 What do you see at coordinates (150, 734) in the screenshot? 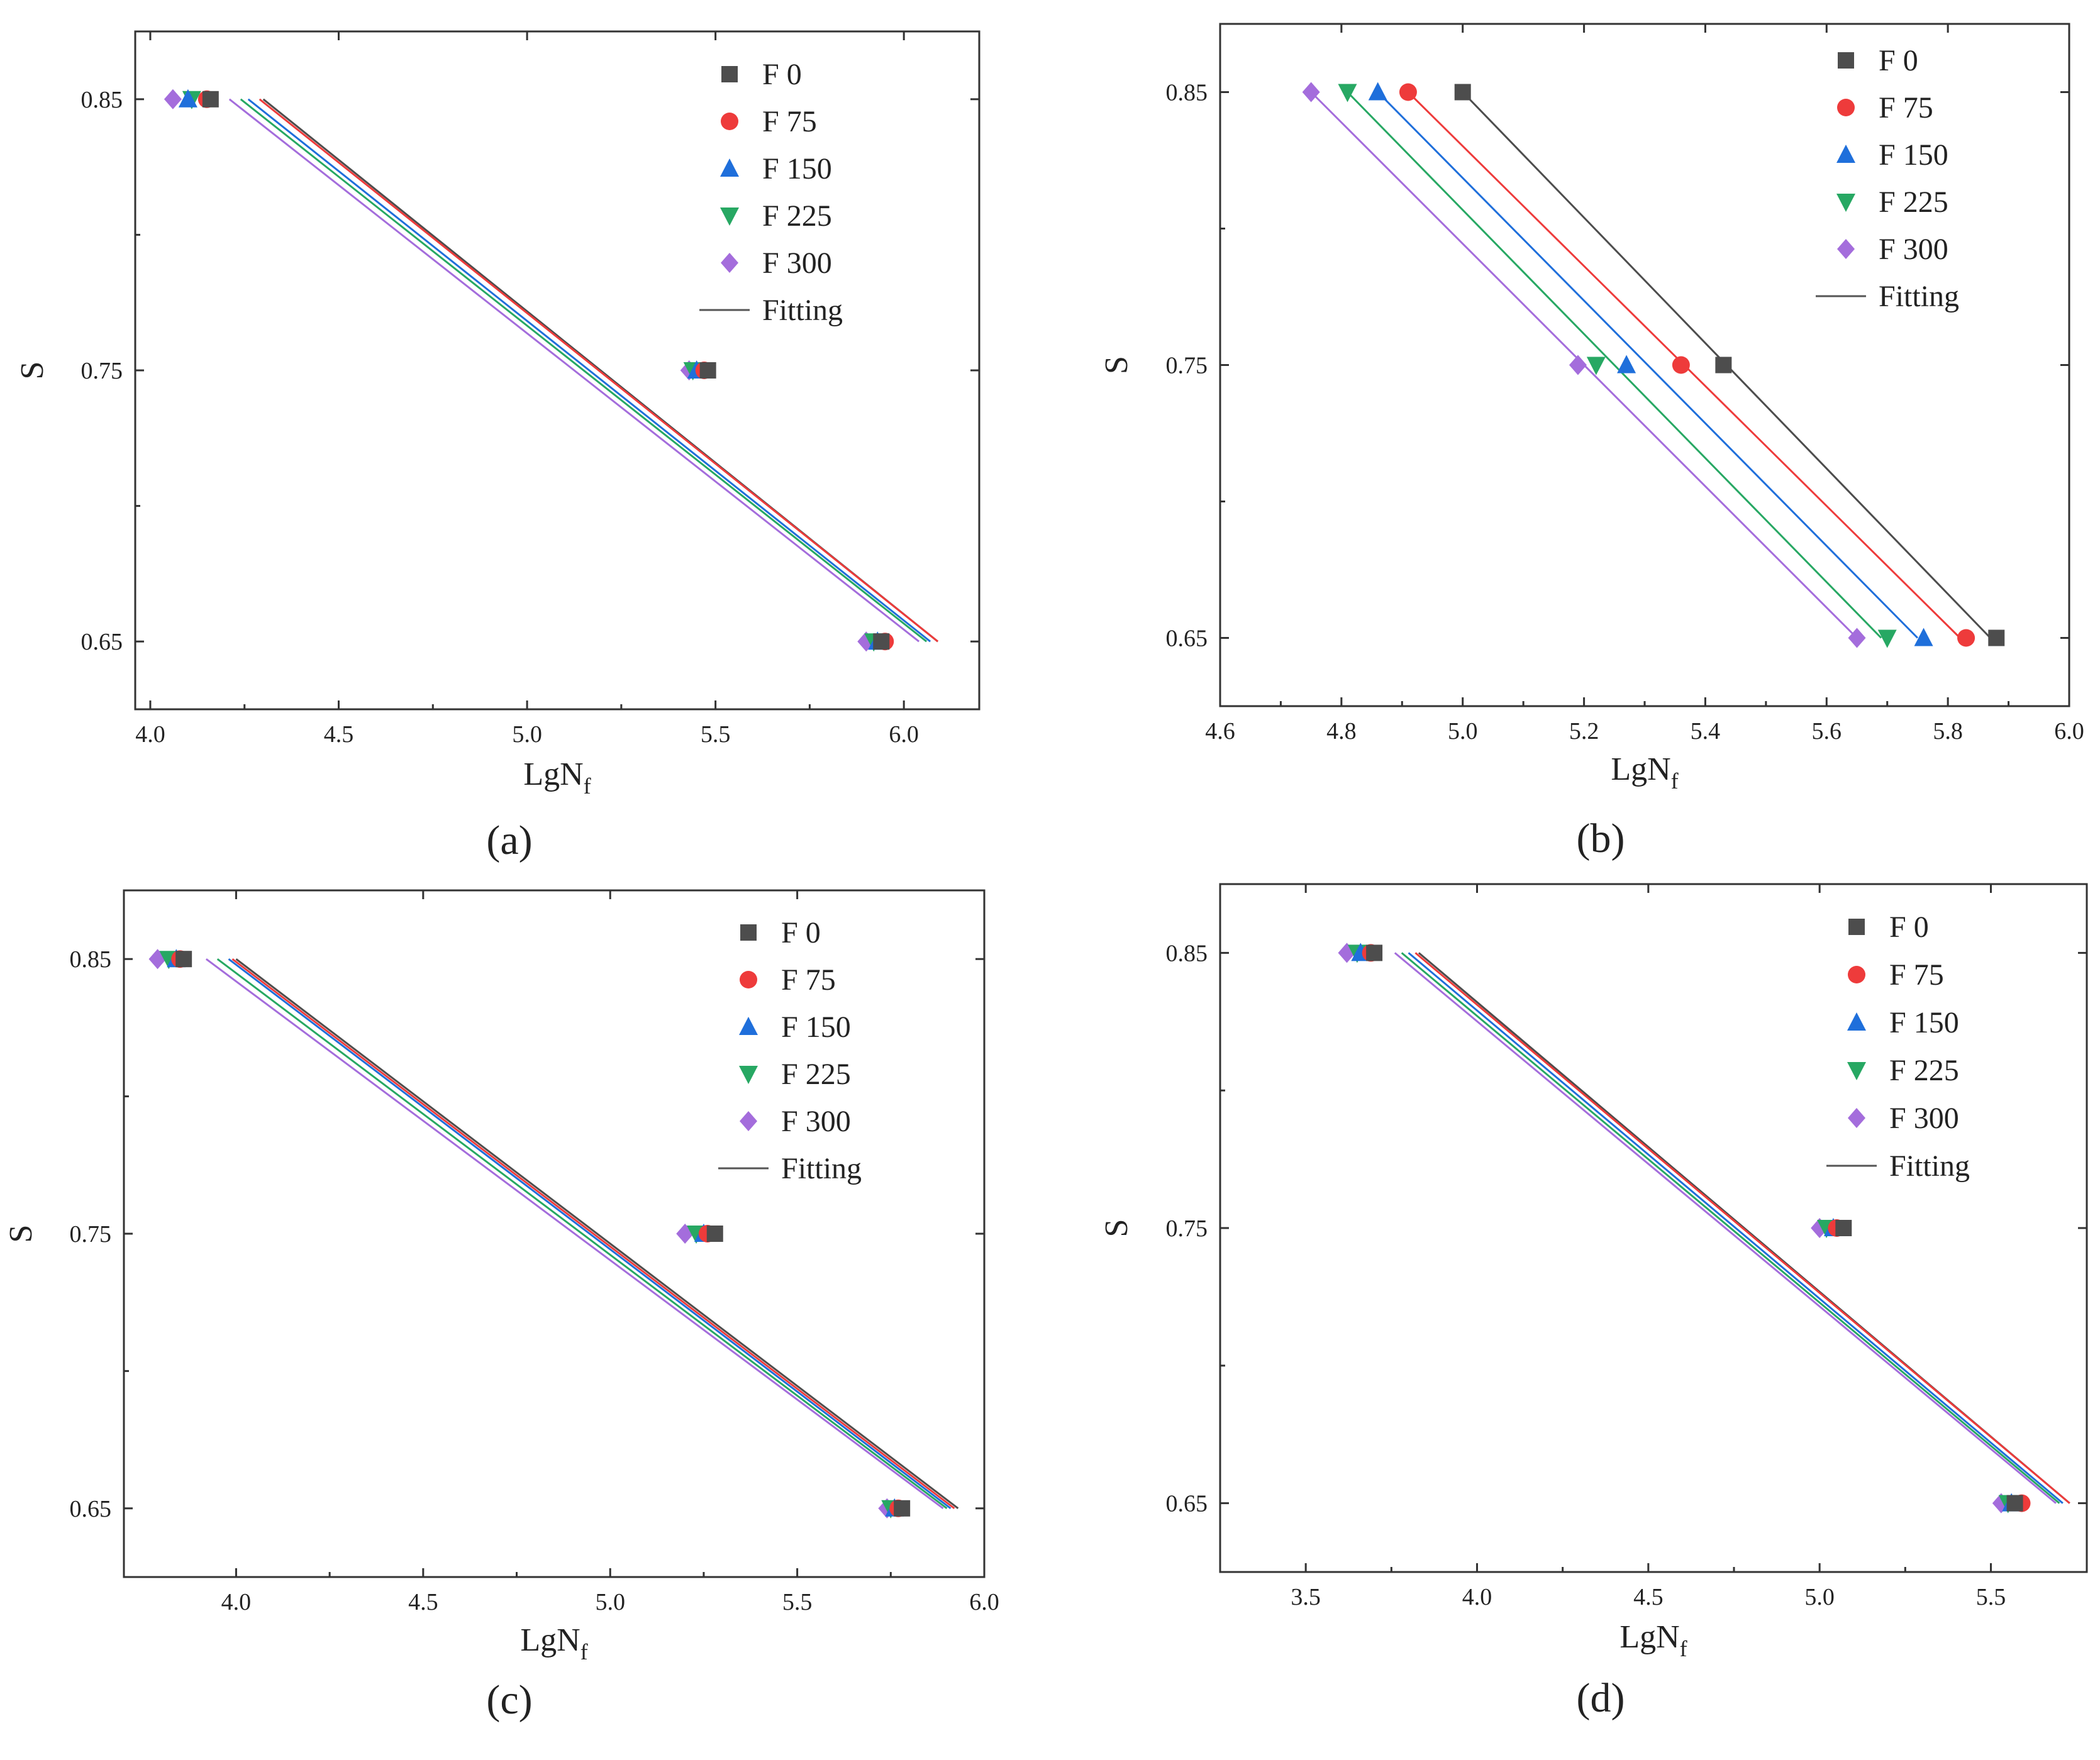
I see `x-tick-label: 4.0` at bounding box center [150, 734].